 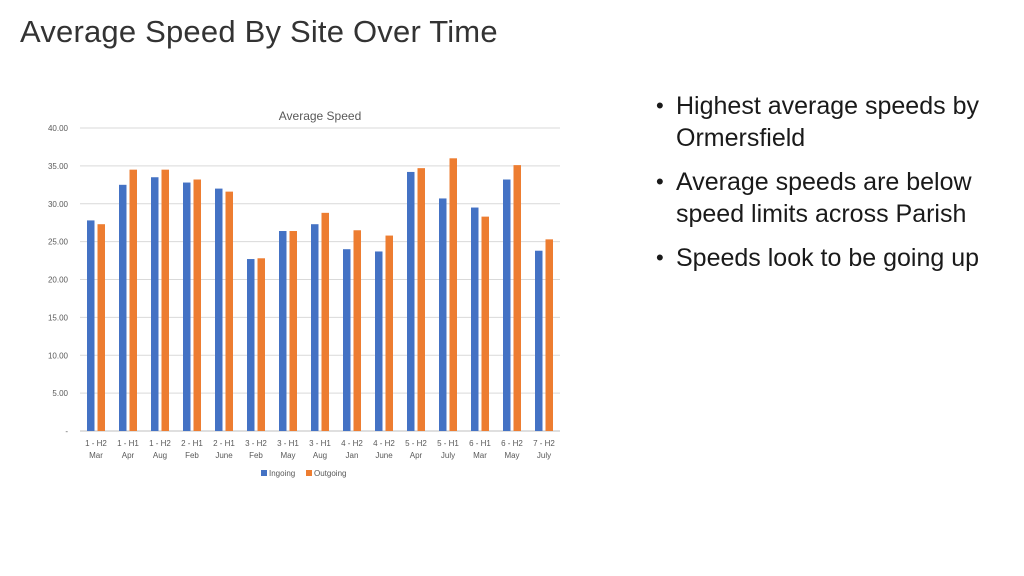 What do you see at coordinates (416, 443) in the screenshot?
I see `x-tick-label: 5 - H2` at bounding box center [416, 443].